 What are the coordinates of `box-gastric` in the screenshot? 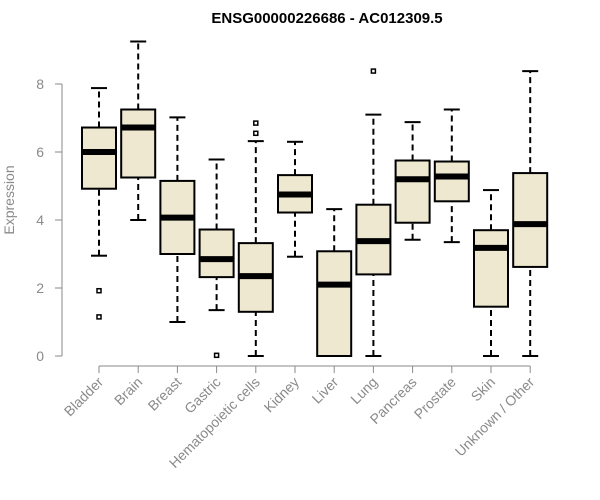 It's located at (216, 258).